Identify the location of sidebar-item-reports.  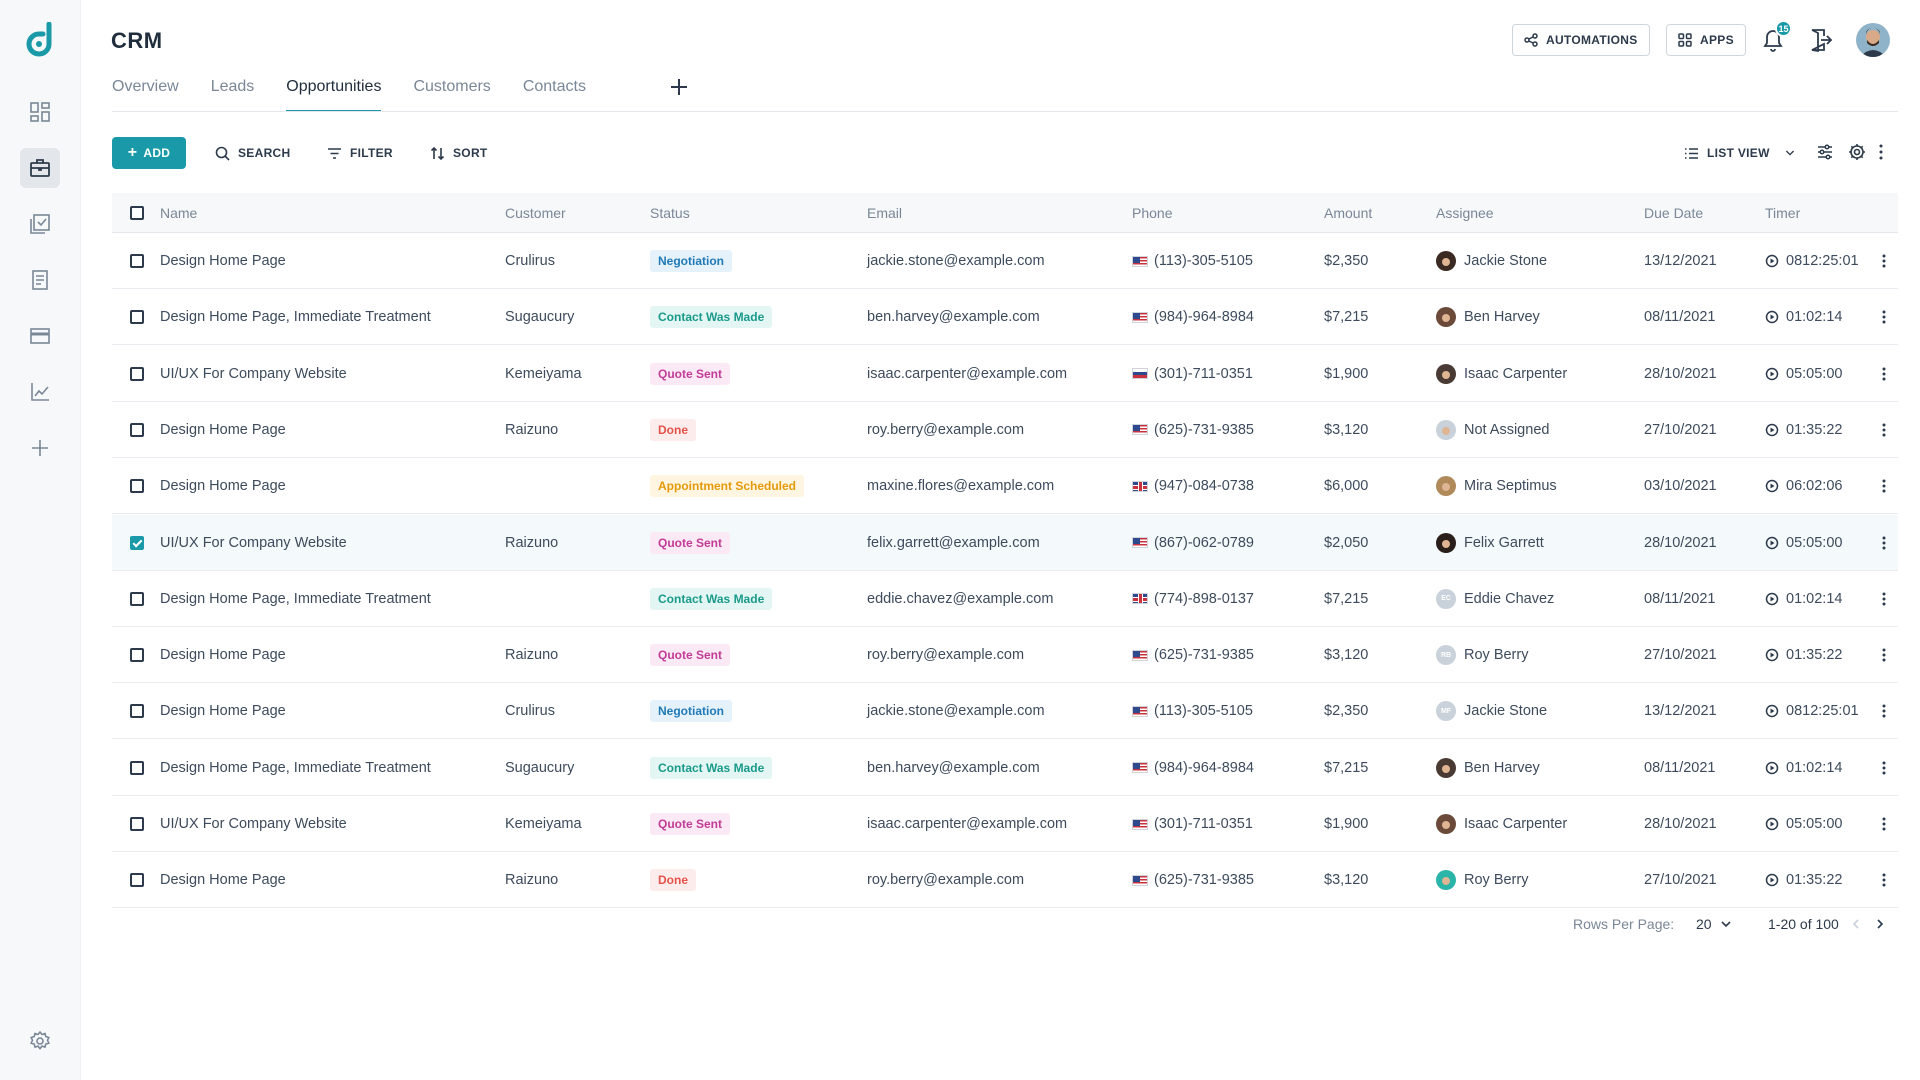
(40, 392).